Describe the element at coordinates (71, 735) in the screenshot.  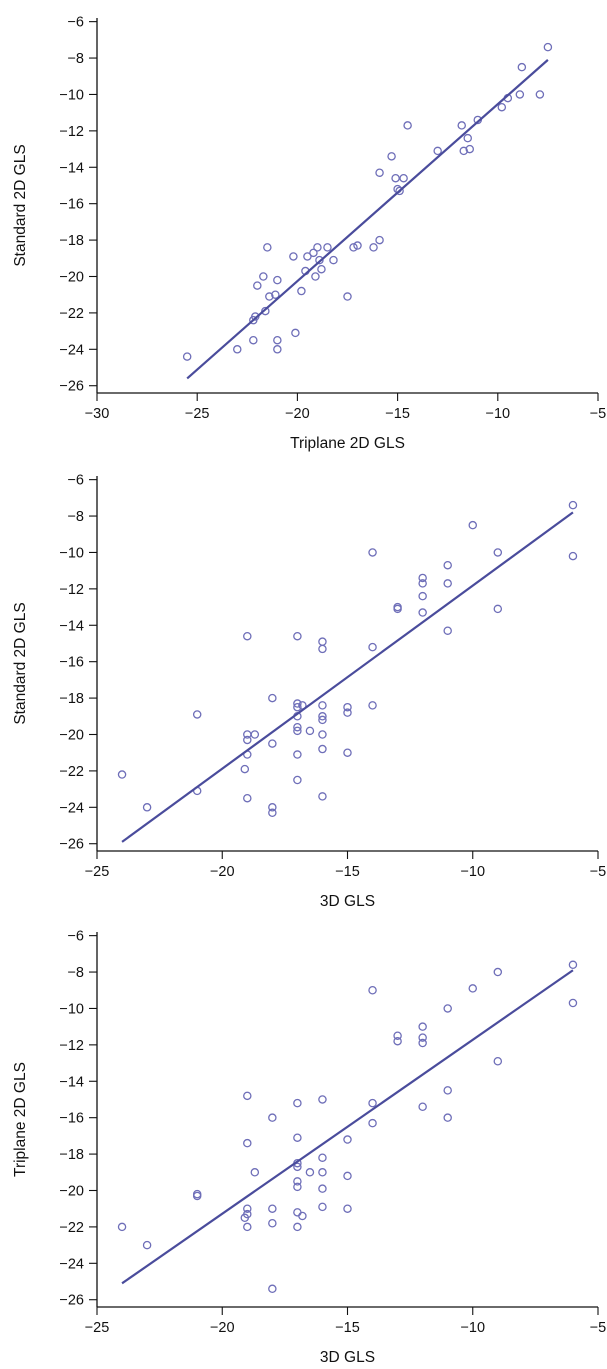
I see `y-tick-label: −20` at that location.